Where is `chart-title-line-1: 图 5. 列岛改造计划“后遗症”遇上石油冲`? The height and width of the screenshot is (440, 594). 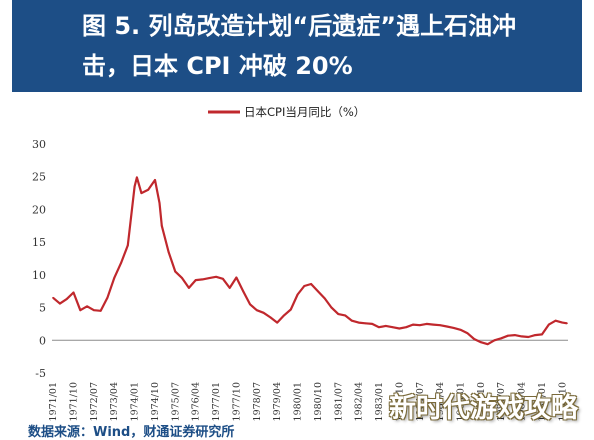
chart-title-line-1: 图 5. 列岛改造计划“后遗症”遇上石油冲 is located at coordinates (299, 26).